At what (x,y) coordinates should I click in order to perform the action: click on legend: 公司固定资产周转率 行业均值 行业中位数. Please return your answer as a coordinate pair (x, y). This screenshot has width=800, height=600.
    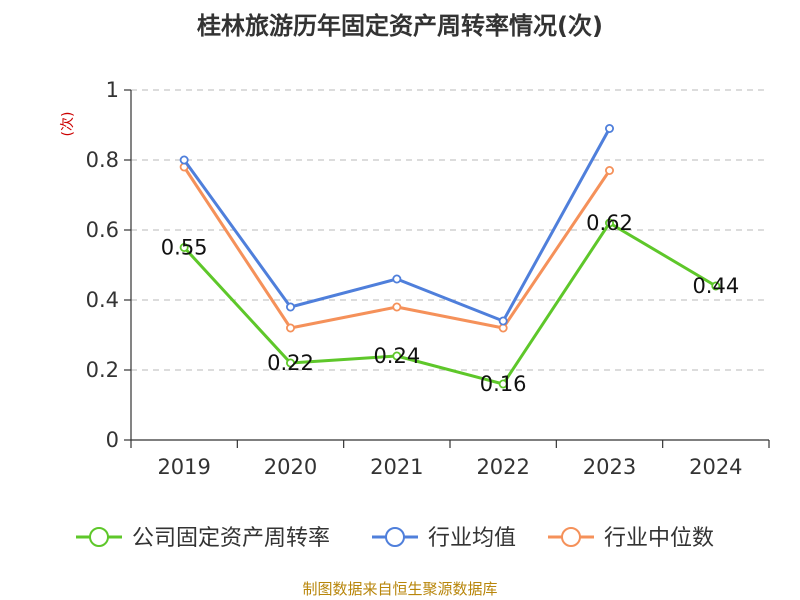
    Looking at the image, I should click on (395, 538).